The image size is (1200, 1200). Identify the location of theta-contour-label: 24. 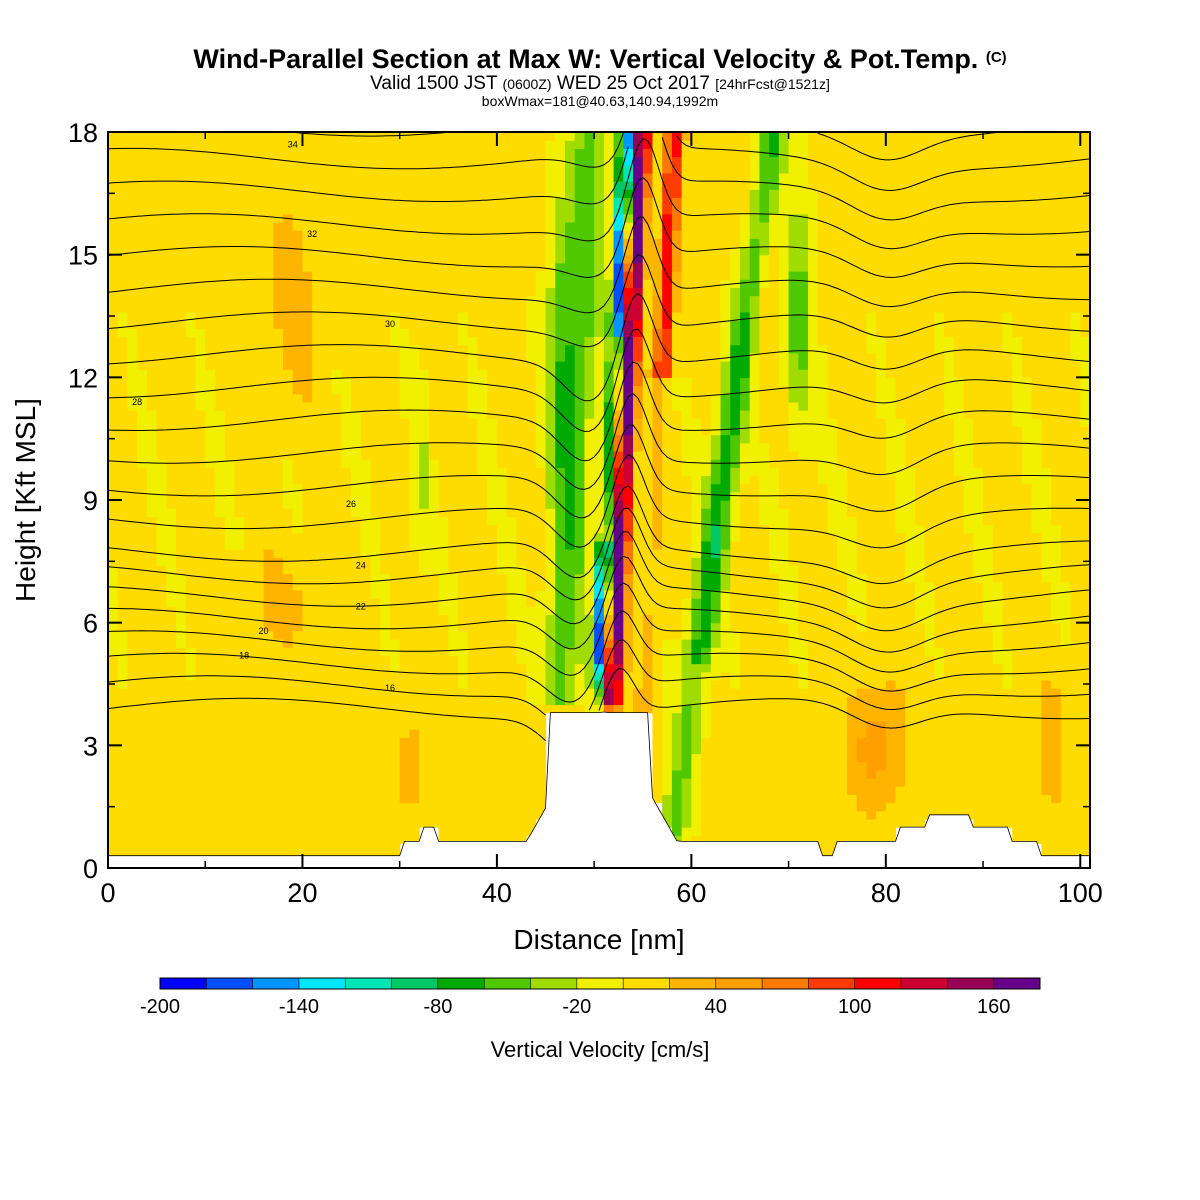
(361, 565).